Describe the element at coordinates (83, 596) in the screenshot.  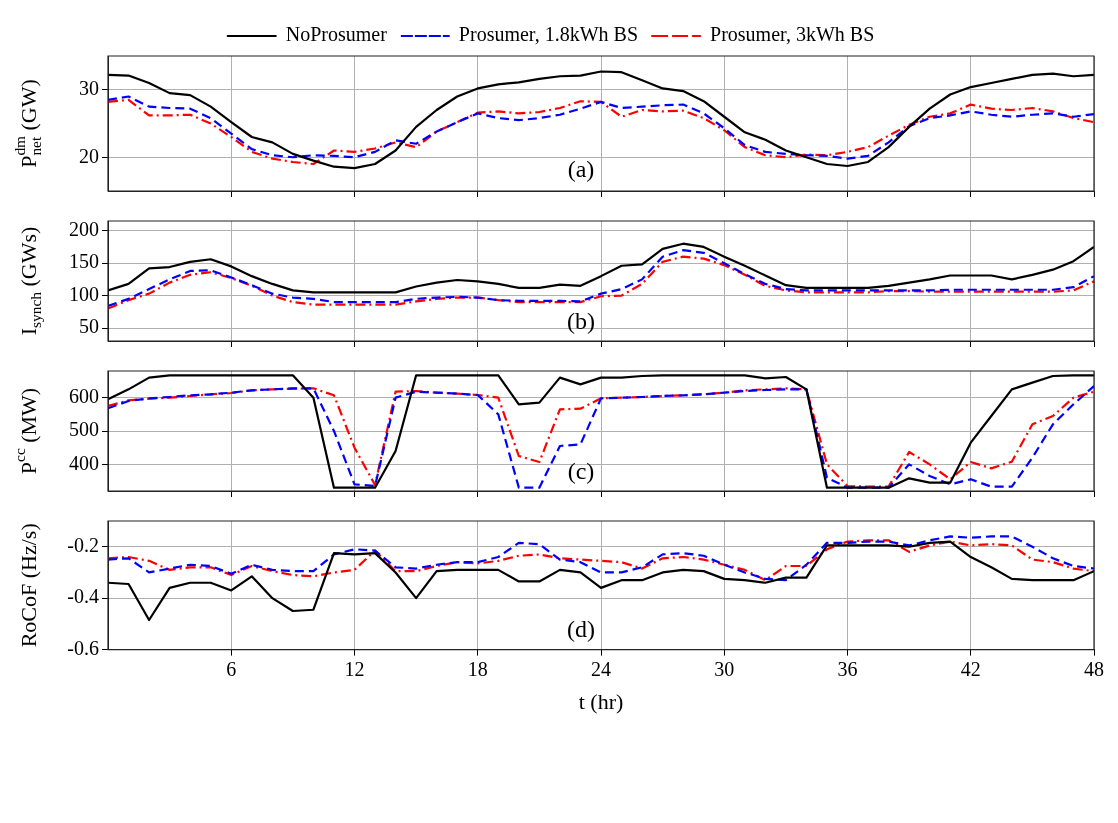
I see `y-tick-label: -0.4` at that location.